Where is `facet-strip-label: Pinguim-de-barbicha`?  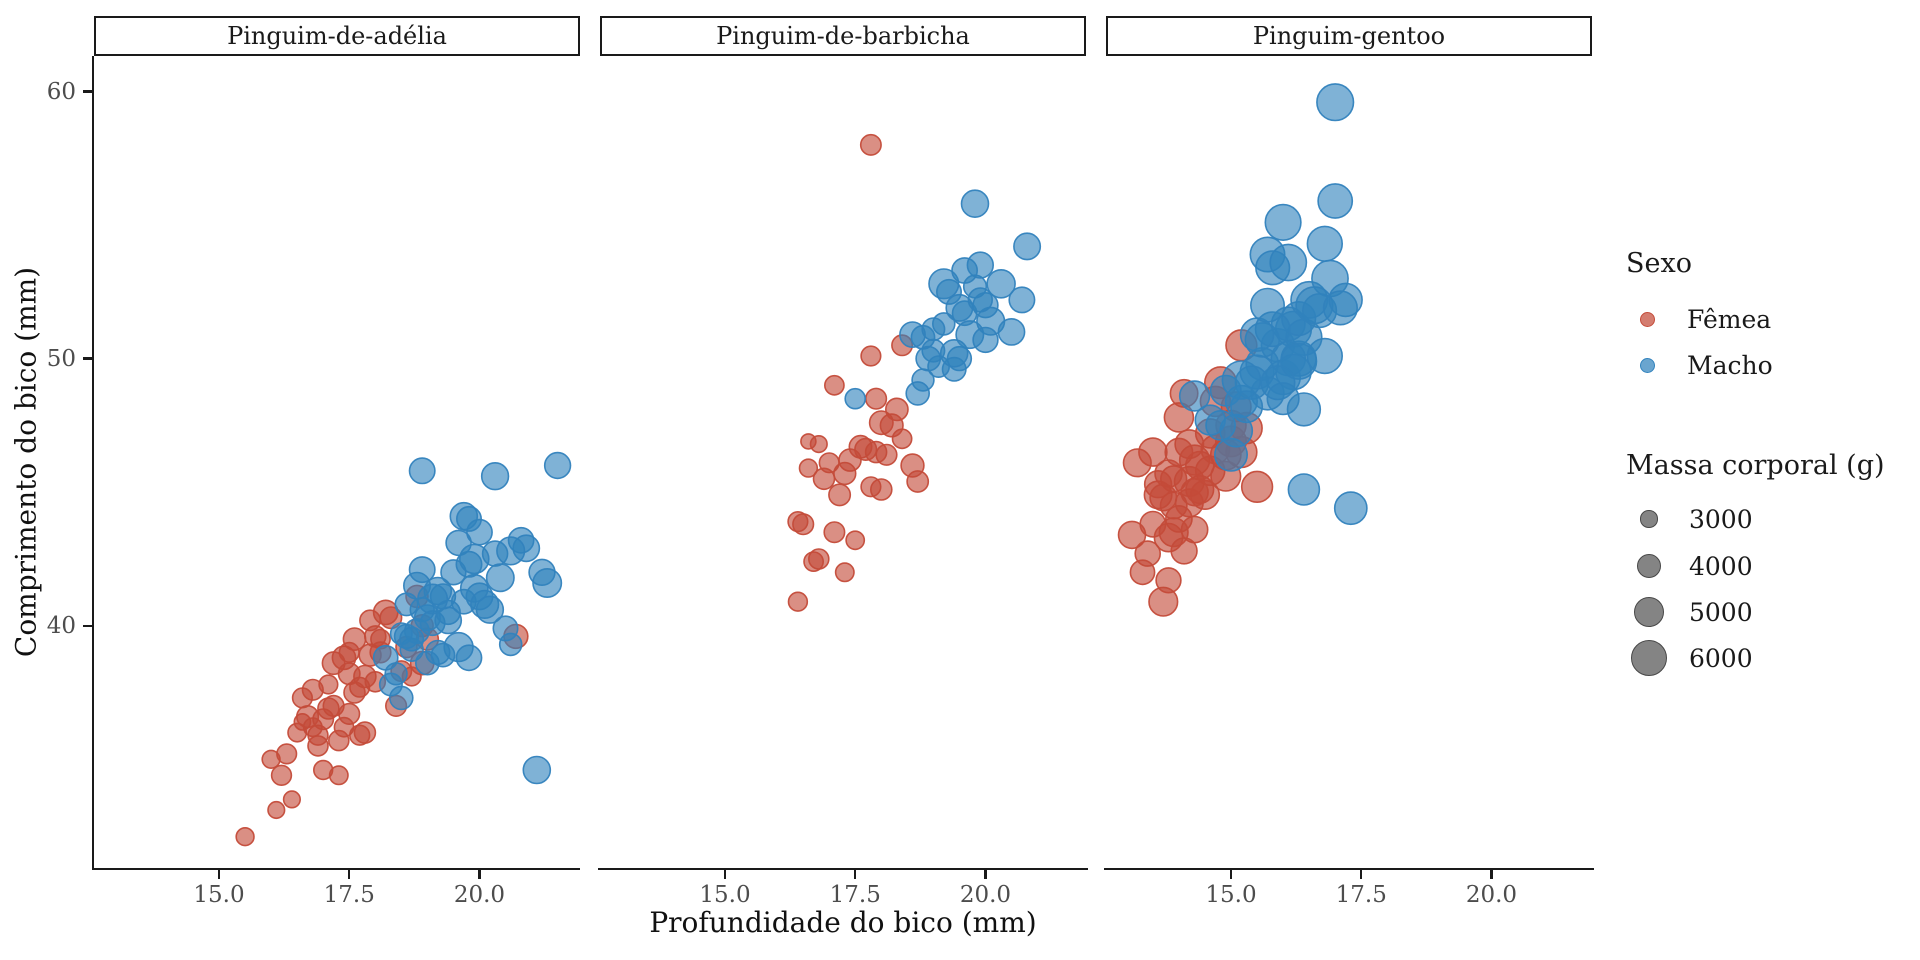 facet-strip-label: Pinguim-de-barbicha is located at coordinates (843, 36).